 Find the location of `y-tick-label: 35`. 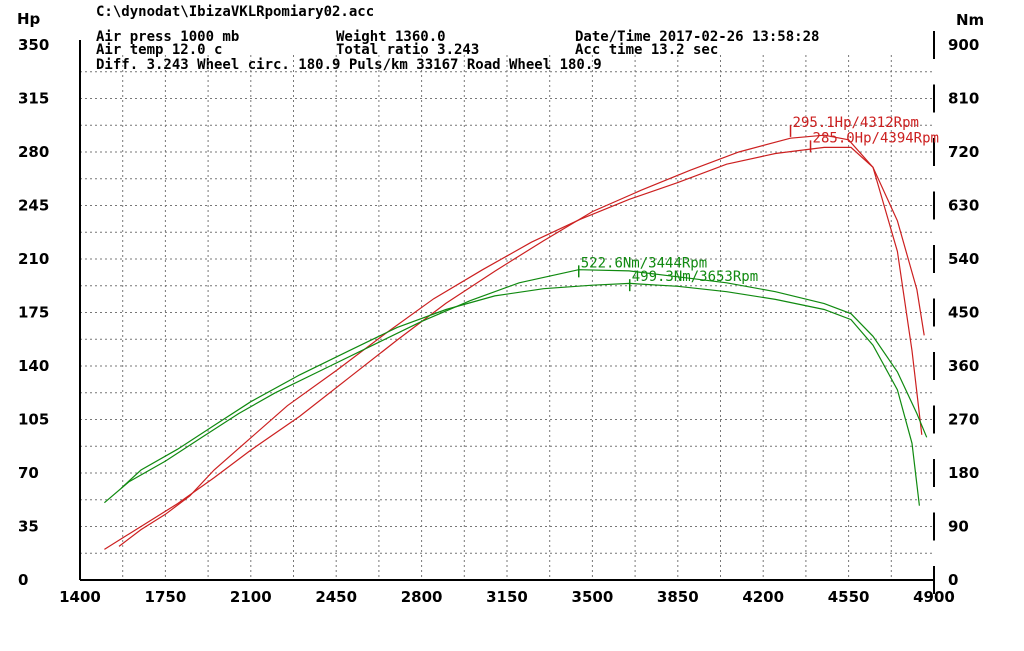

y-tick-label: 35 is located at coordinates (28, 527).